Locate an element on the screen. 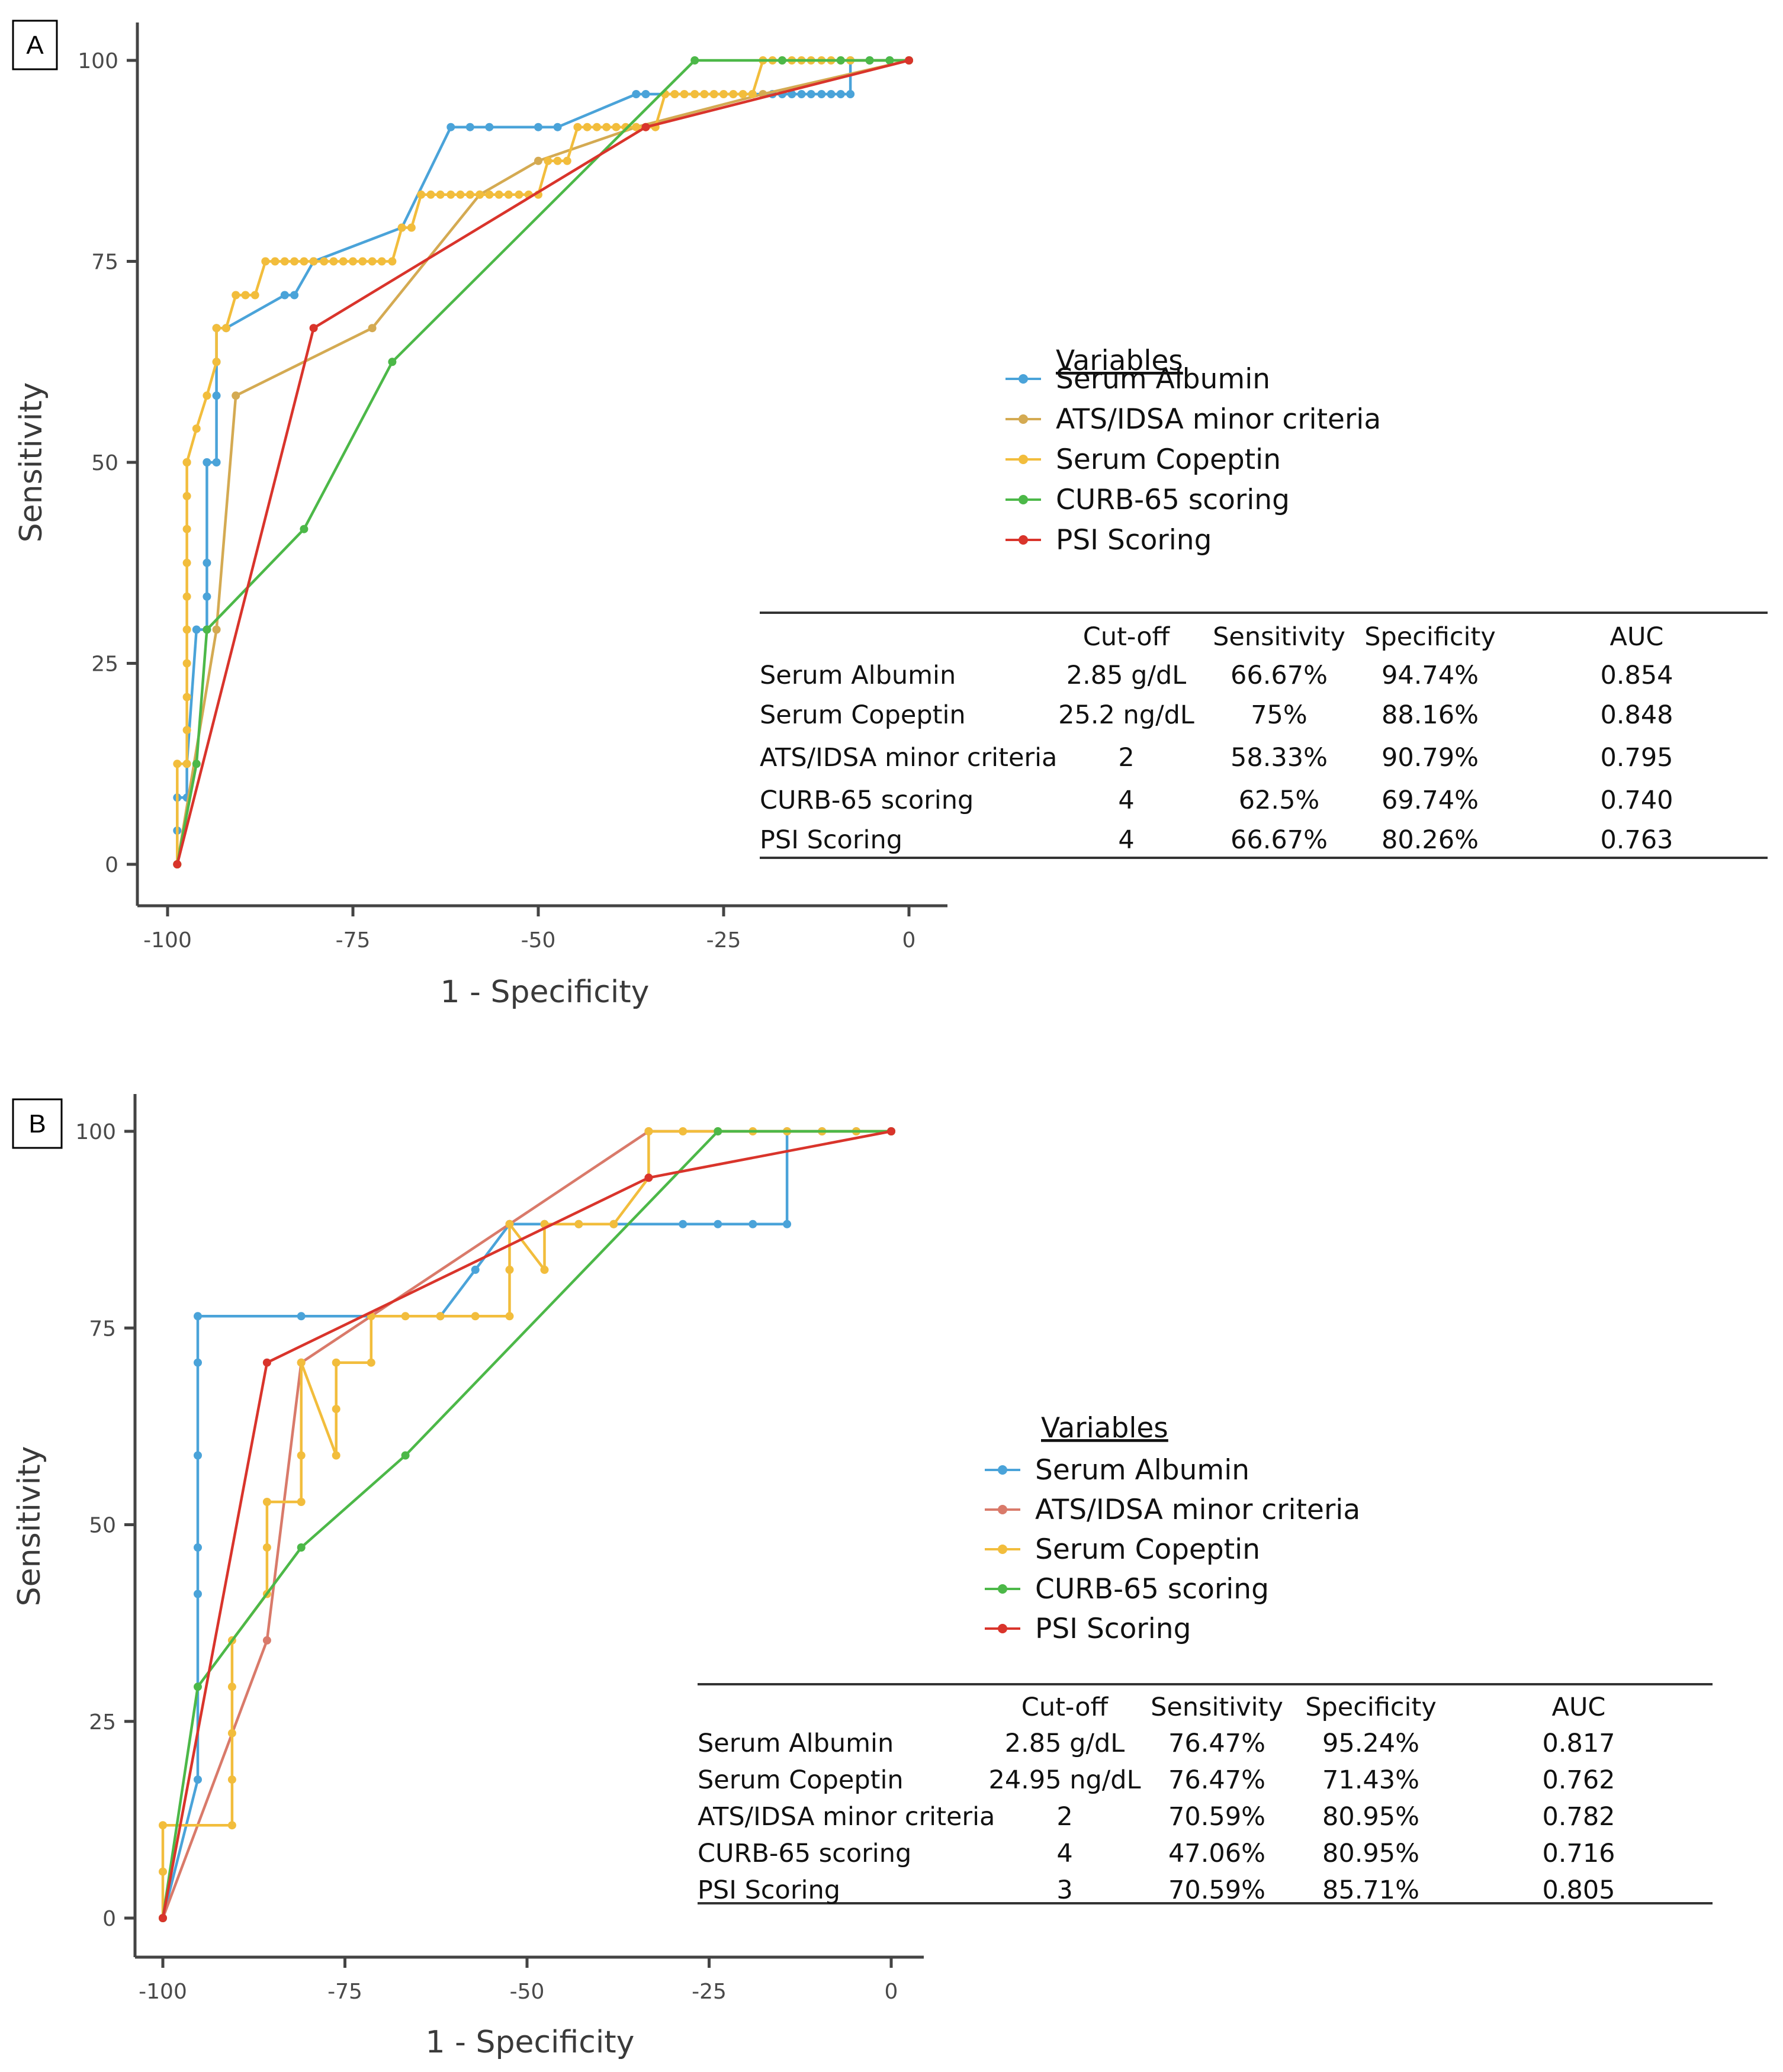 This screenshot has height=2072, width=1783. table-cell: 2.85 g/dL is located at coordinates (1065, 1743).